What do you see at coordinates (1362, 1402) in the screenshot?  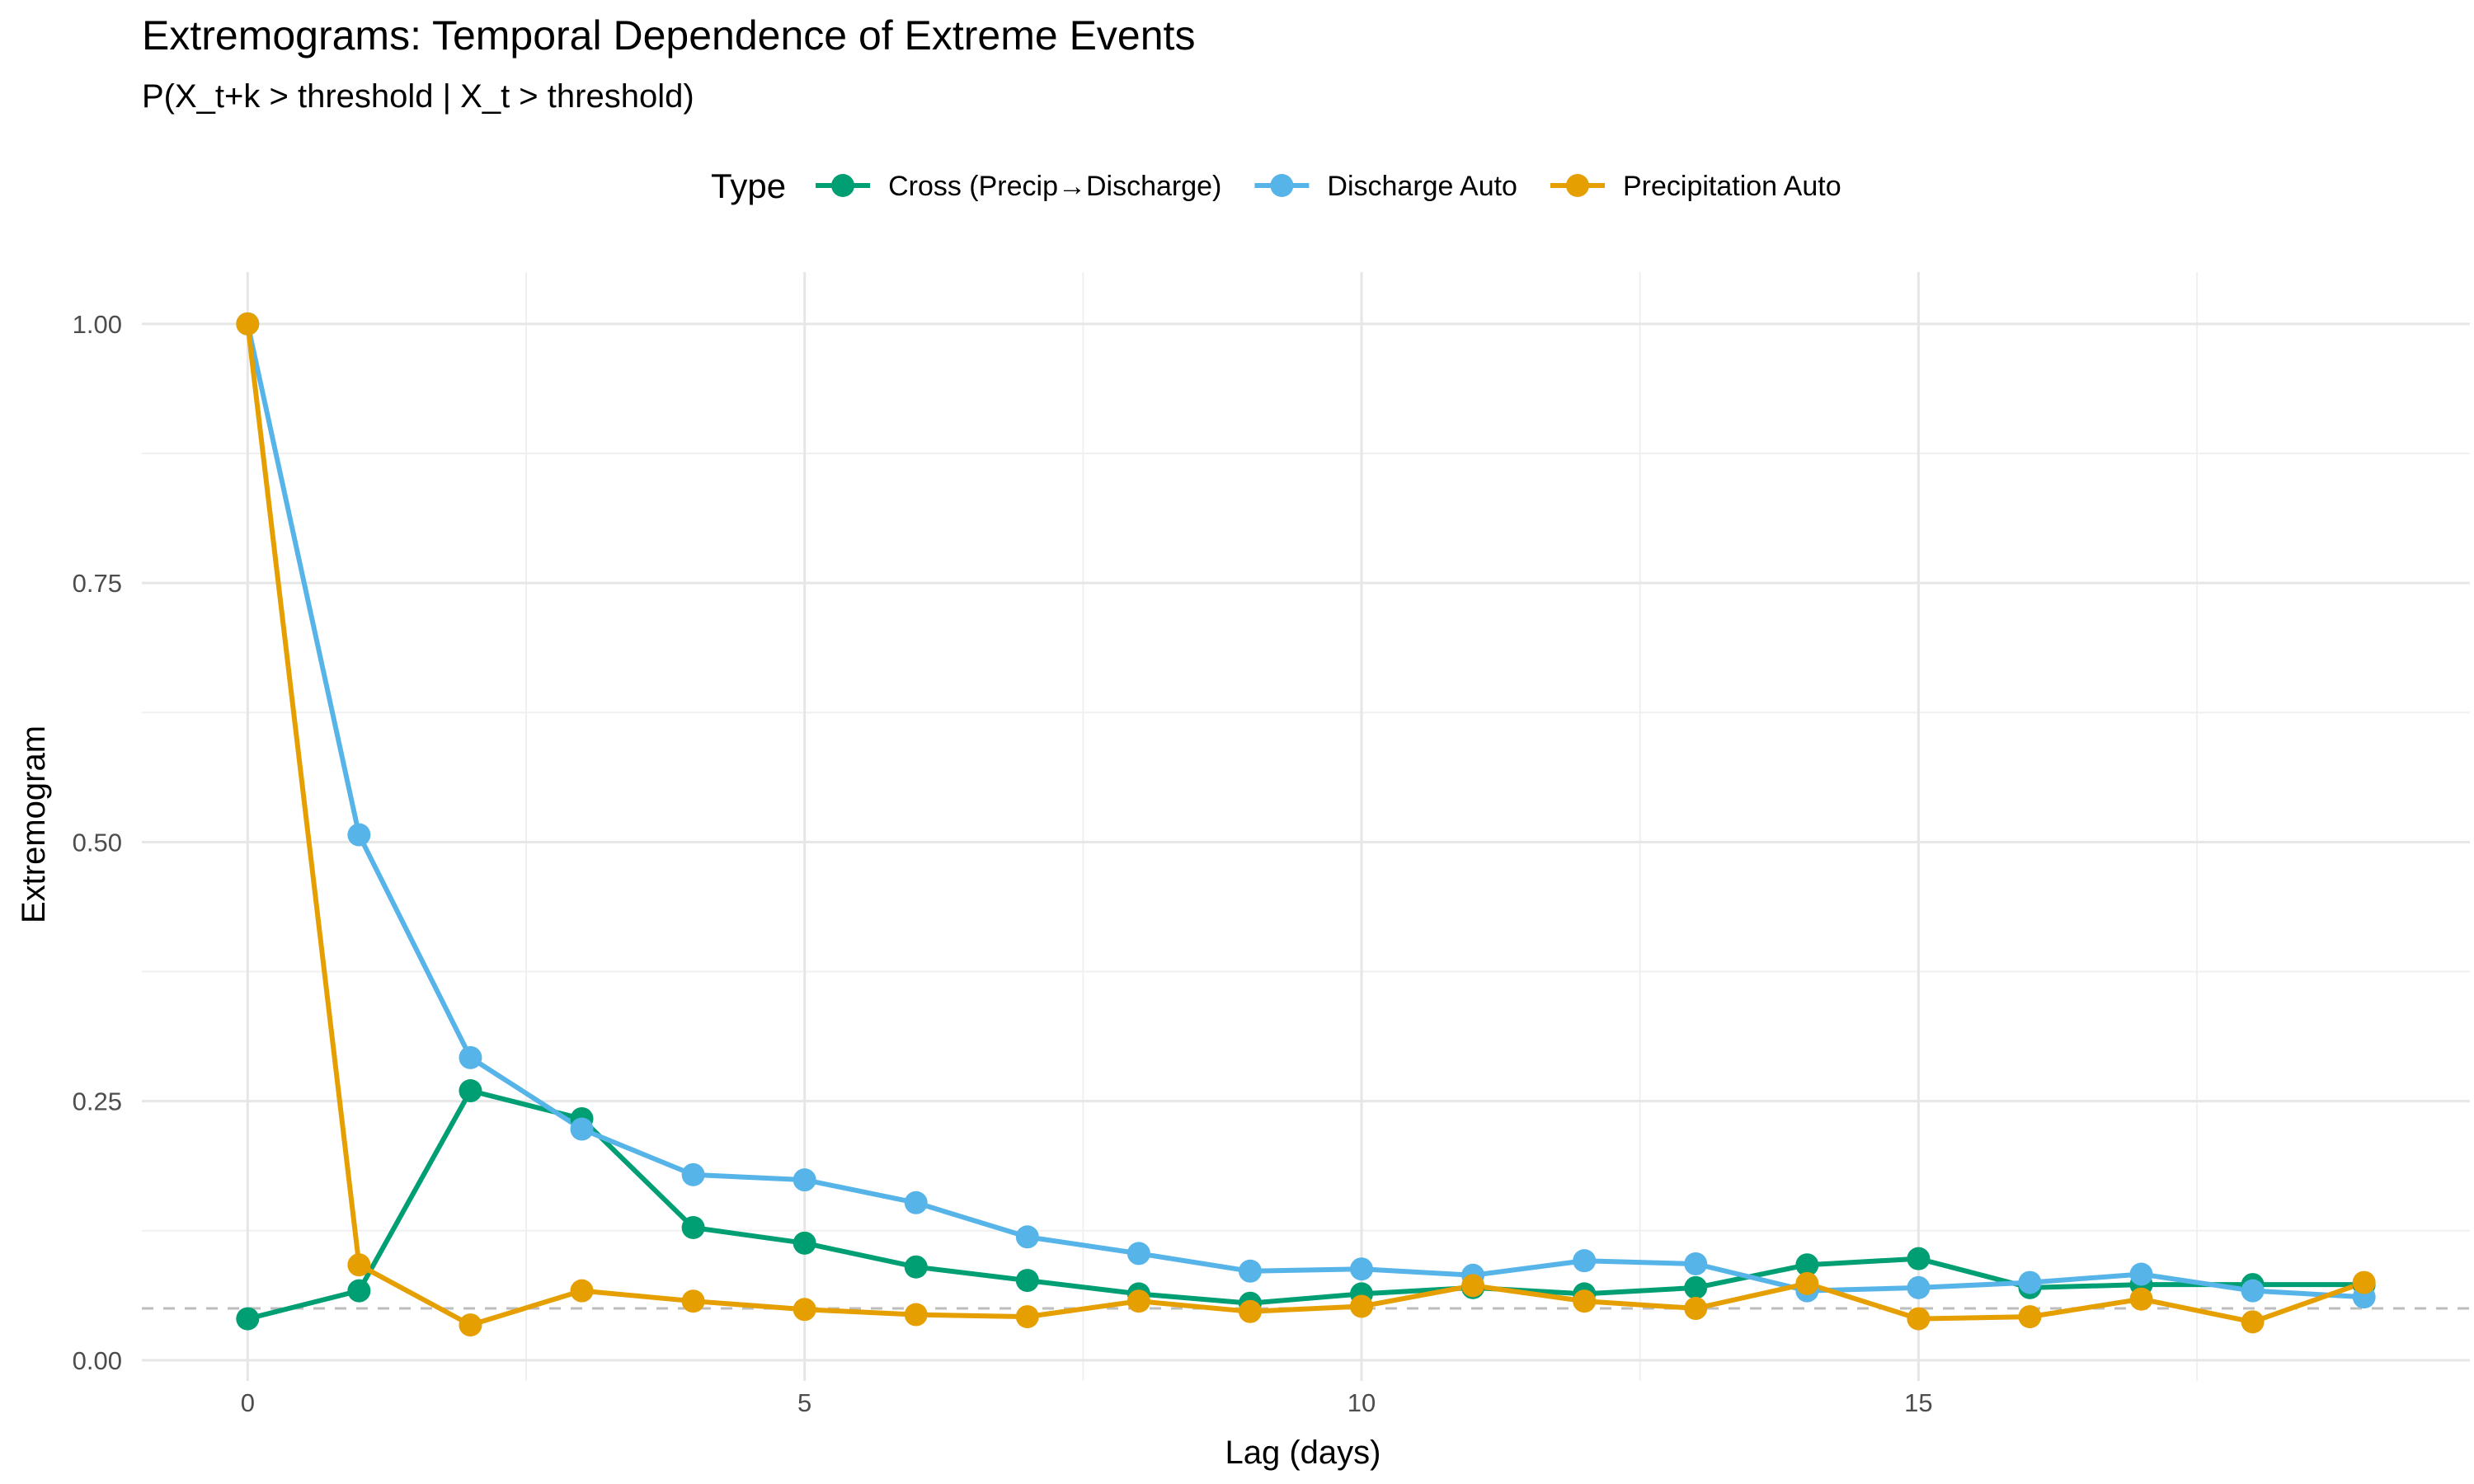 I see `x-tick-label: 10` at bounding box center [1362, 1402].